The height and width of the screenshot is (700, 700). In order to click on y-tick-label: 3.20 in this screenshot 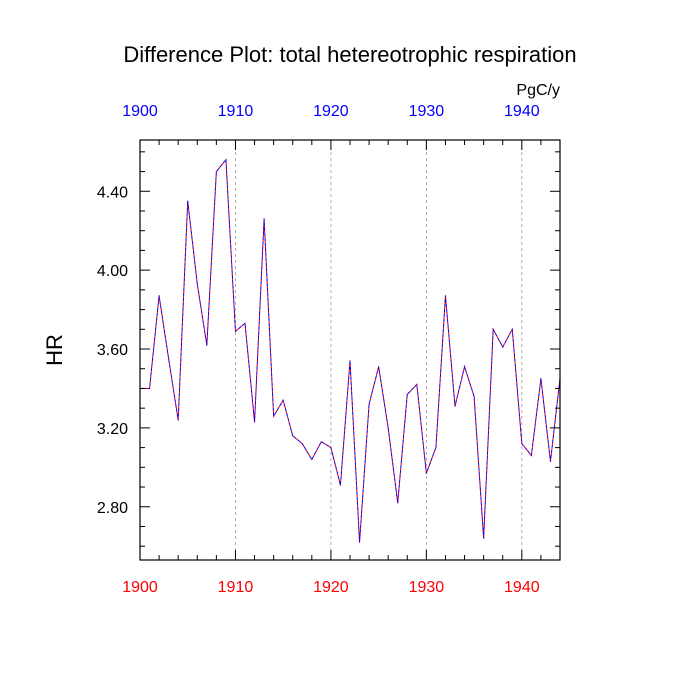, I will do `click(112, 429)`.